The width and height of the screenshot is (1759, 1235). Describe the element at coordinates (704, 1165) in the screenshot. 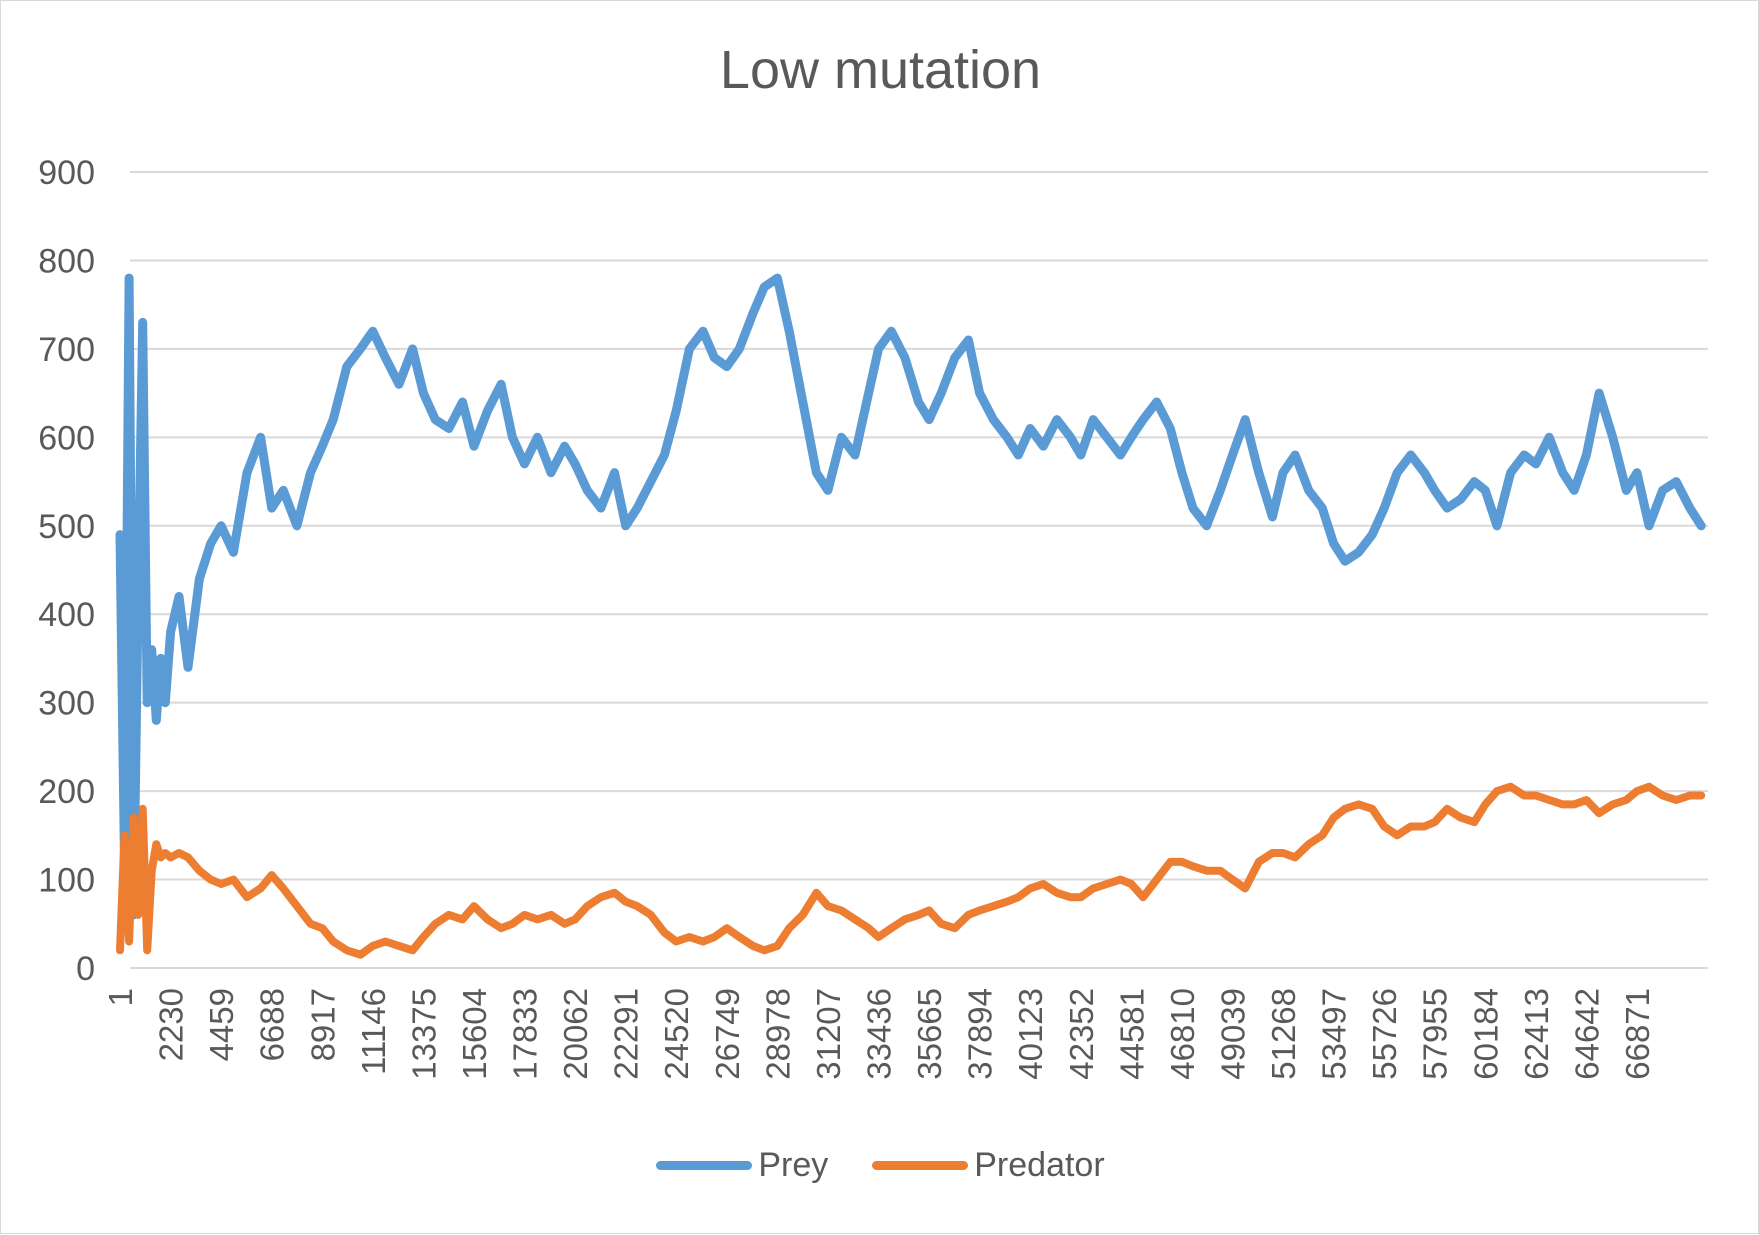

I see `legend-swatch-prey` at that location.